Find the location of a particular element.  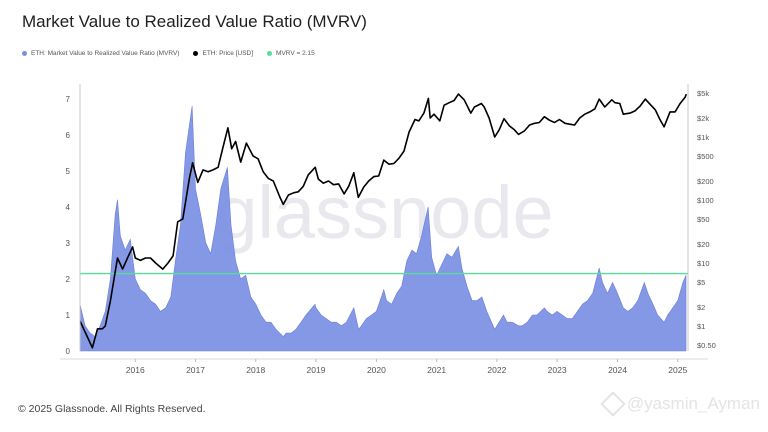

y-right-tick-label: $500 is located at coordinates (705, 156).